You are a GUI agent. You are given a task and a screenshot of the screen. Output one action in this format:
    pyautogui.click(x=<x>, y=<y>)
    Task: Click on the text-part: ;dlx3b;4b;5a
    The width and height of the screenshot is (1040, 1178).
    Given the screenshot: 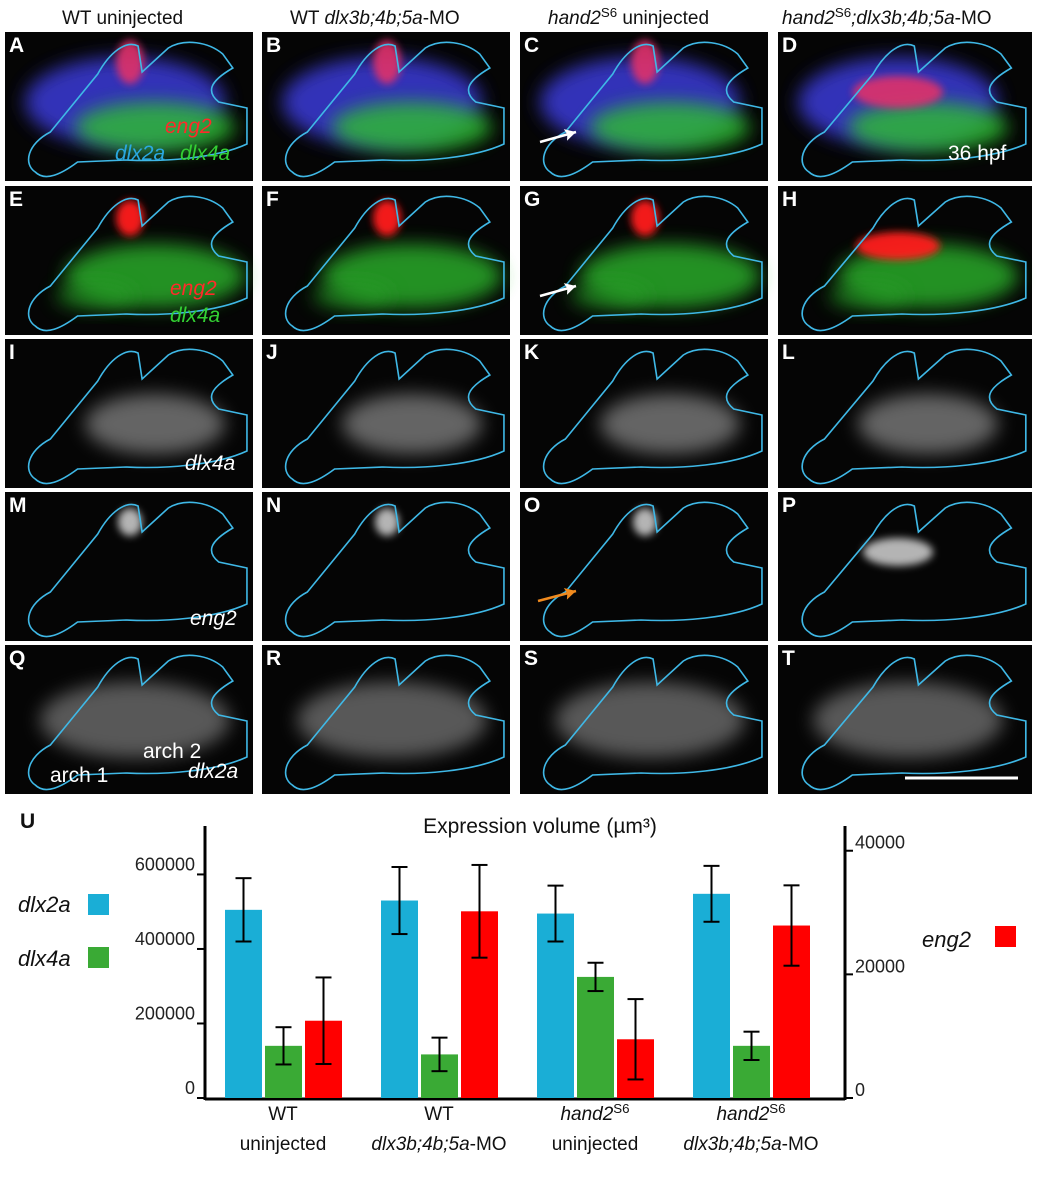 What is the action you would take?
    pyautogui.click(x=903, y=18)
    